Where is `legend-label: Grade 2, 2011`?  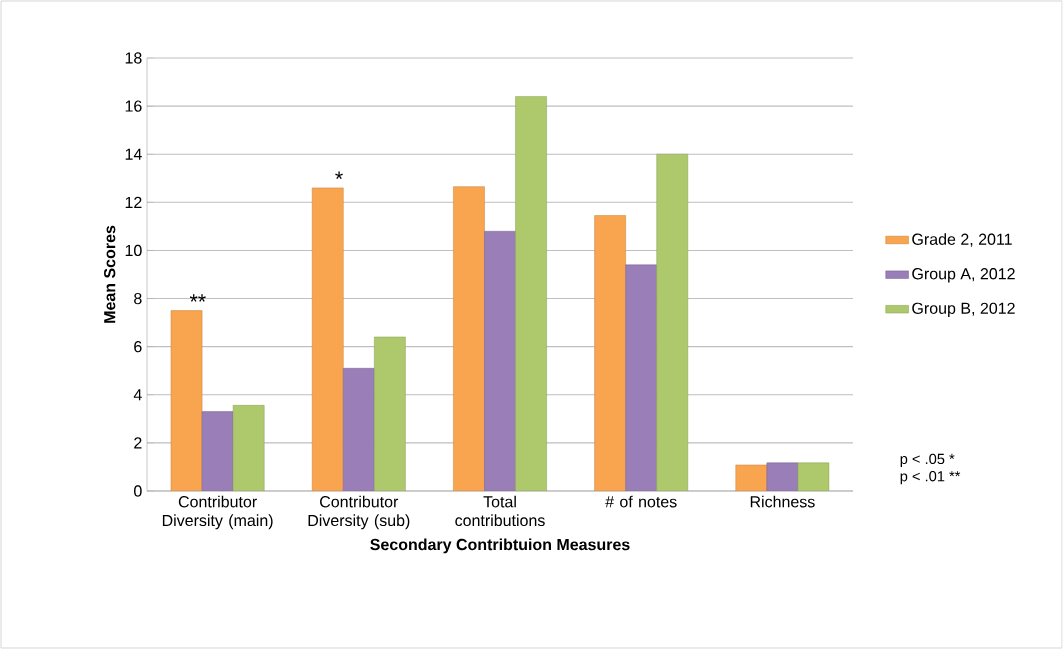 legend-label: Grade 2, 2011 is located at coordinates (962, 240).